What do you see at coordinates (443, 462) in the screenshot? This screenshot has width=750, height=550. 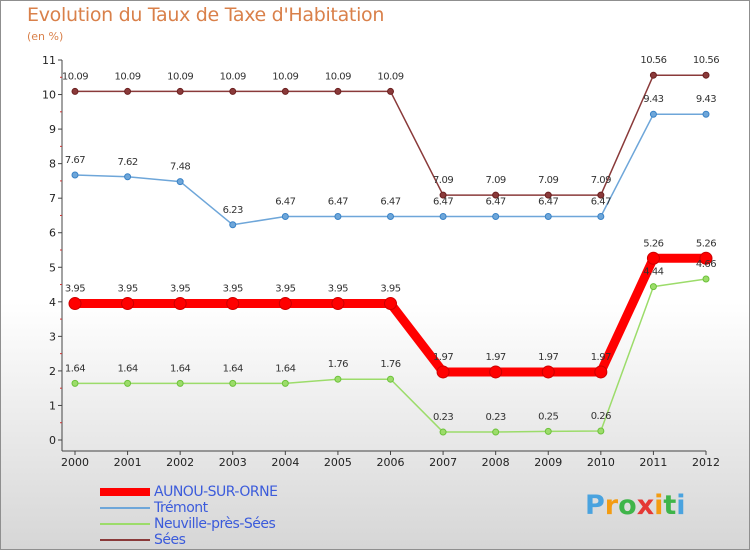 I see `x-tick-label: 2007` at bounding box center [443, 462].